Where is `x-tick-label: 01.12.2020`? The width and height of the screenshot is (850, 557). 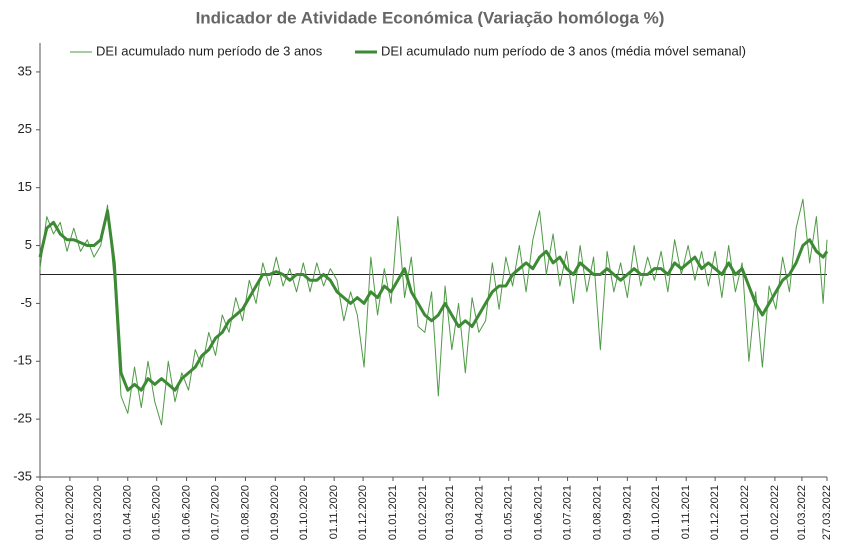
x-tick-label: 01.12.2020 is located at coordinates (363, 512).